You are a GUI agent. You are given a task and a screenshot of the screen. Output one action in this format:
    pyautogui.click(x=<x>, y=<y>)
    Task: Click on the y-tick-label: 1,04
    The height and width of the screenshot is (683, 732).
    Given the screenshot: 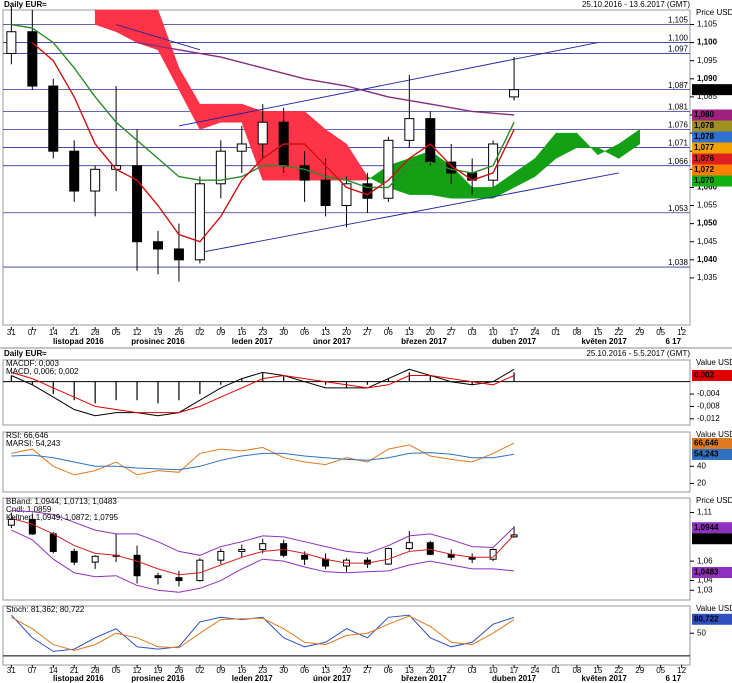 What is the action you would take?
    pyautogui.click(x=705, y=580)
    